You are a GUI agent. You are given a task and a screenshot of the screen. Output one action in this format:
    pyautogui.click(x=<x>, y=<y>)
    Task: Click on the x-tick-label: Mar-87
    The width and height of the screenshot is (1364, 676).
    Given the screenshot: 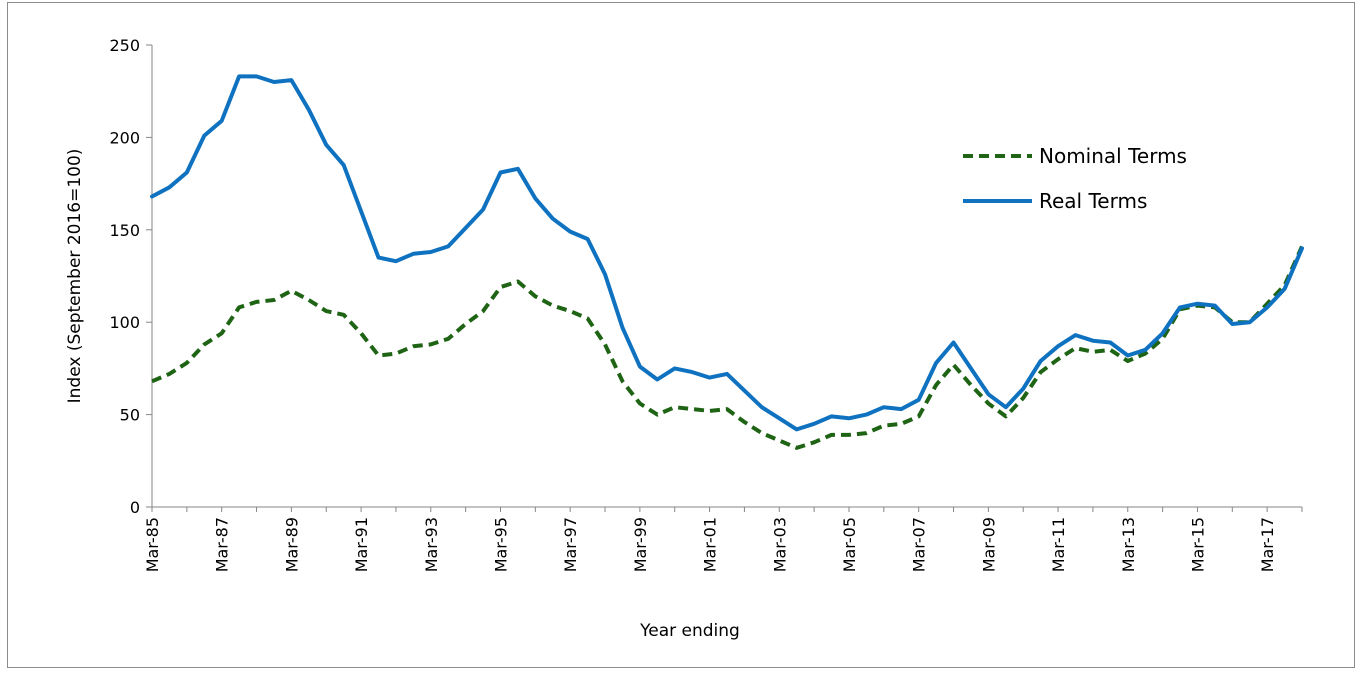 What is the action you would take?
    pyautogui.click(x=222, y=544)
    